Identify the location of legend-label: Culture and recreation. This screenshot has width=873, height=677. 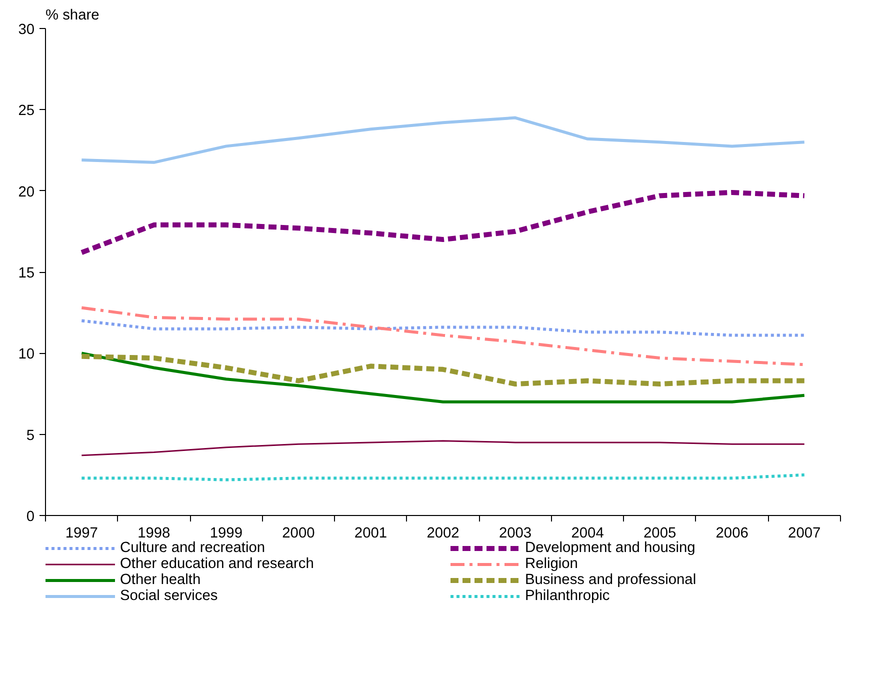
(193, 548).